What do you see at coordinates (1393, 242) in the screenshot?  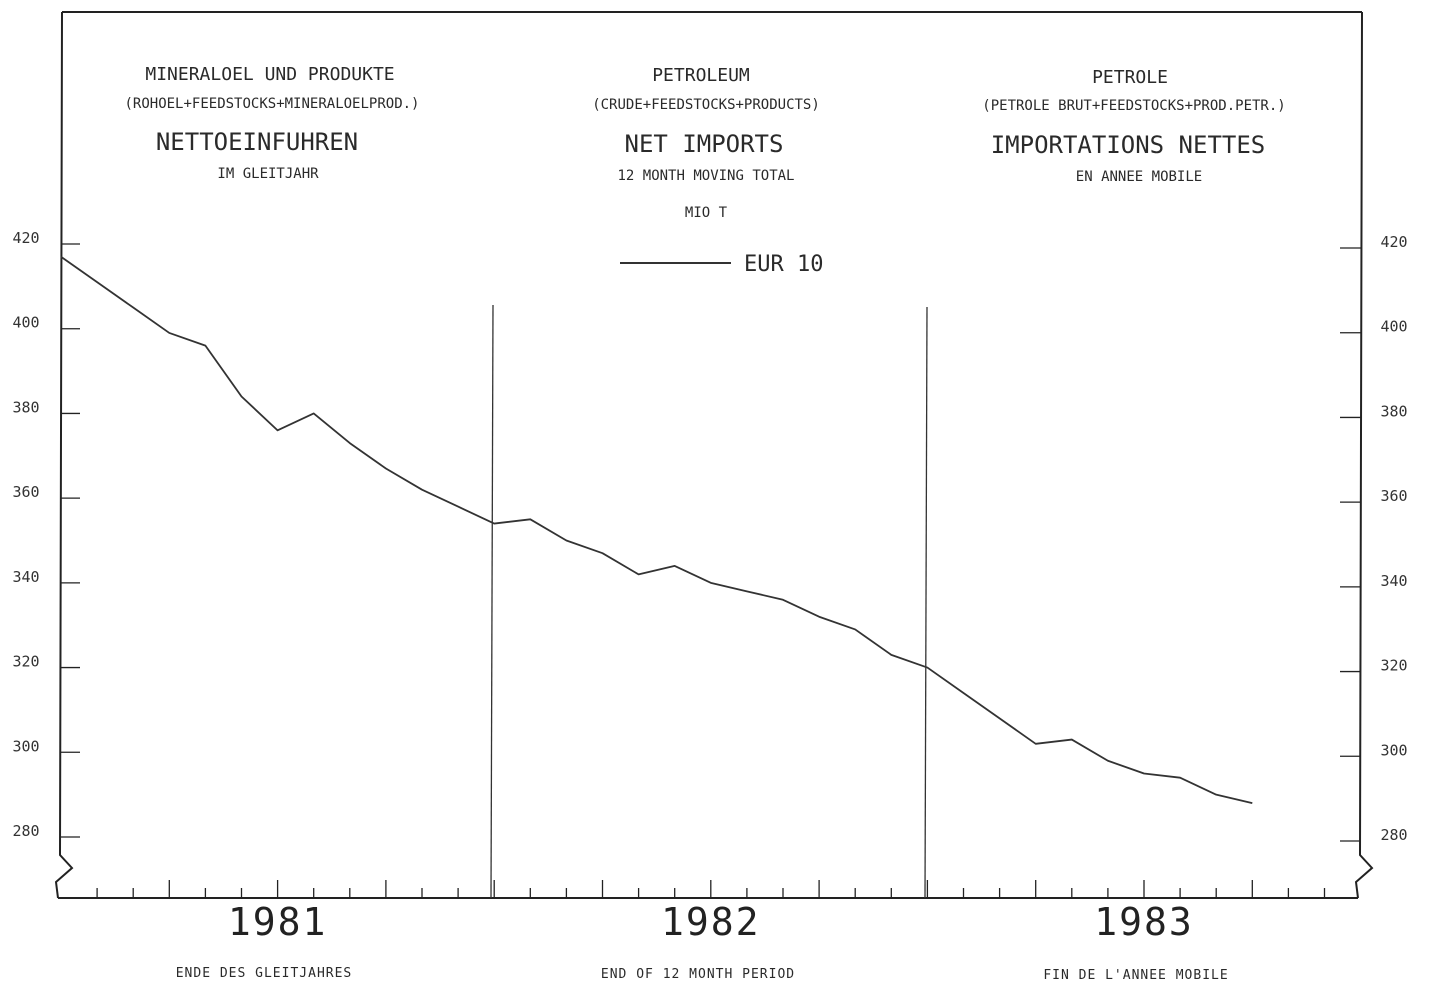 I see `y-tick-label-right: 420` at bounding box center [1393, 242].